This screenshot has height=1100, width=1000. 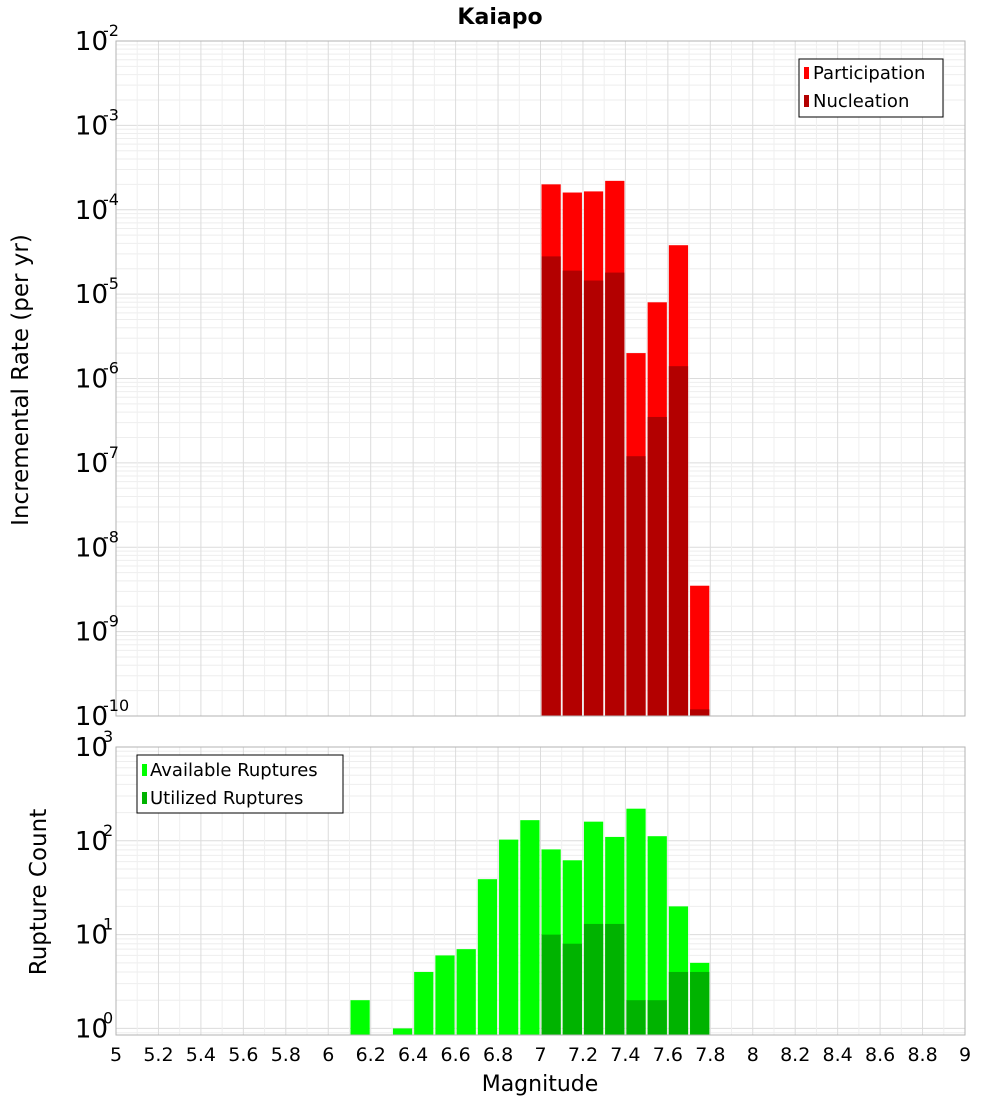 What do you see at coordinates (111, 368) in the screenshot?
I see `top-y-tick-exponent: -6` at bounding box center [111, 368].